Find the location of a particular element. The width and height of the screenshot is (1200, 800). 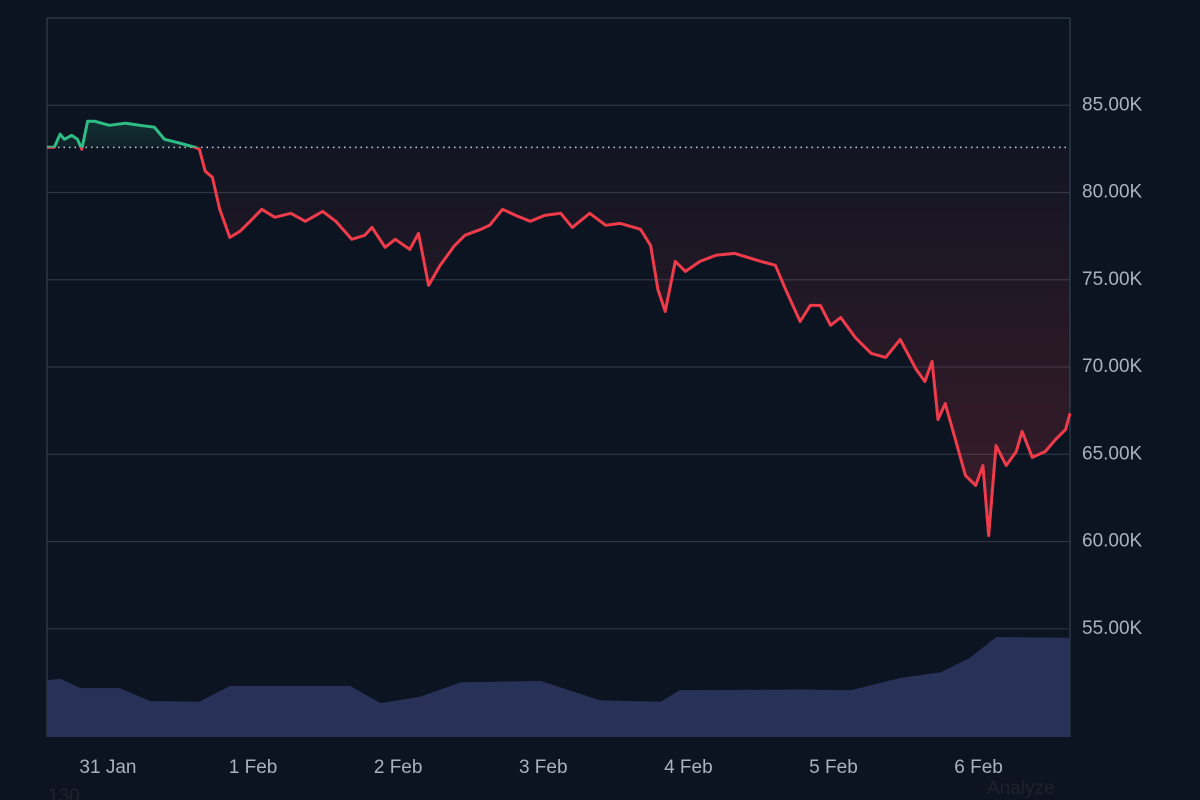

annotation: 130 is located at coordinates (64, 793).